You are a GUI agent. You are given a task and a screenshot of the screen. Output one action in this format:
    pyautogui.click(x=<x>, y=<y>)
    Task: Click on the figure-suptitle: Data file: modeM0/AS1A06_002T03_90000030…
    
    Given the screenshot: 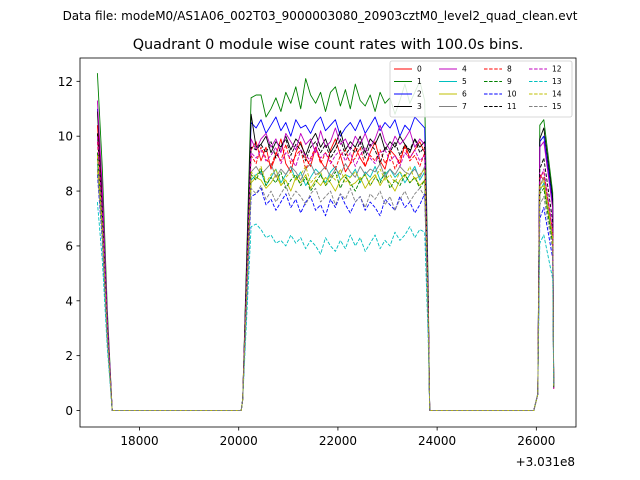 What is the action you would take?
    pyautogui.click(x=320, y=16)
    